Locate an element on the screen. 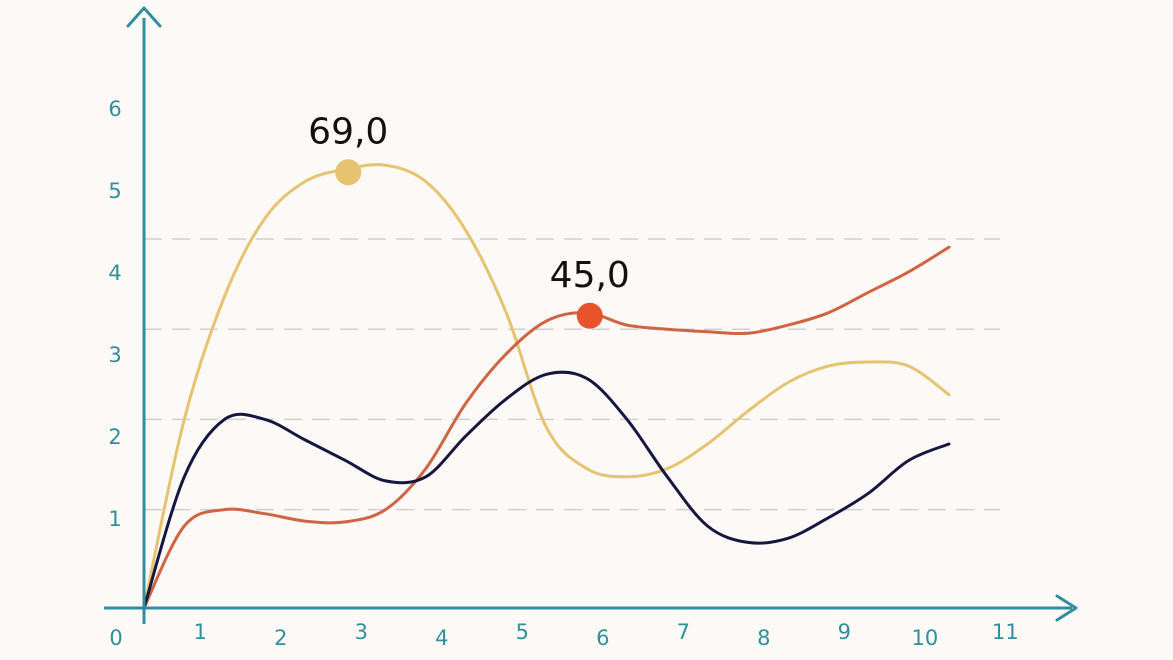 The height and width of the screenshot is (660, 1173). x-tick-label: 5 is located at coordinates (522, 632).